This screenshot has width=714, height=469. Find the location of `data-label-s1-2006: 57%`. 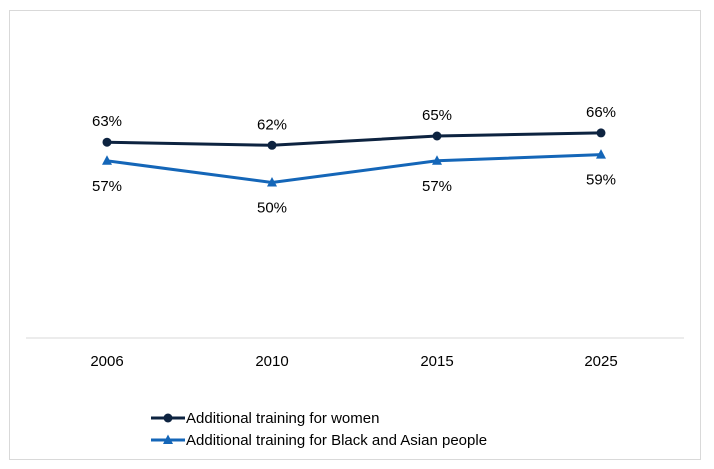

data-label-s1-2006: 57% is located at coordinates (107, 186).